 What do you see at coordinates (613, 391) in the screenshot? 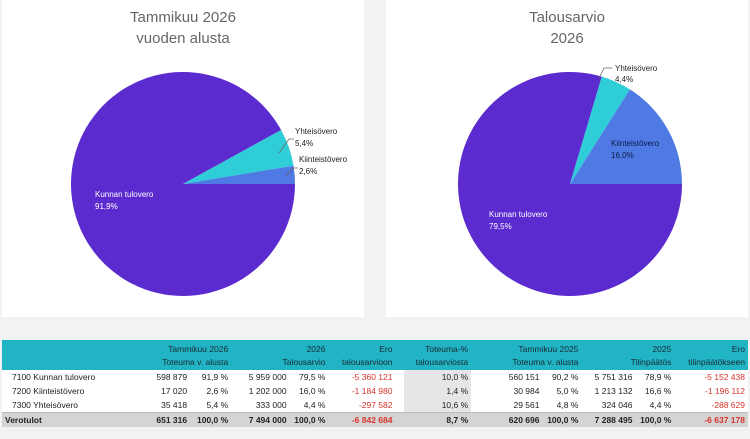
I see `cell-tilinpaatos: 1 213 132` at bounding box center [613, 391].